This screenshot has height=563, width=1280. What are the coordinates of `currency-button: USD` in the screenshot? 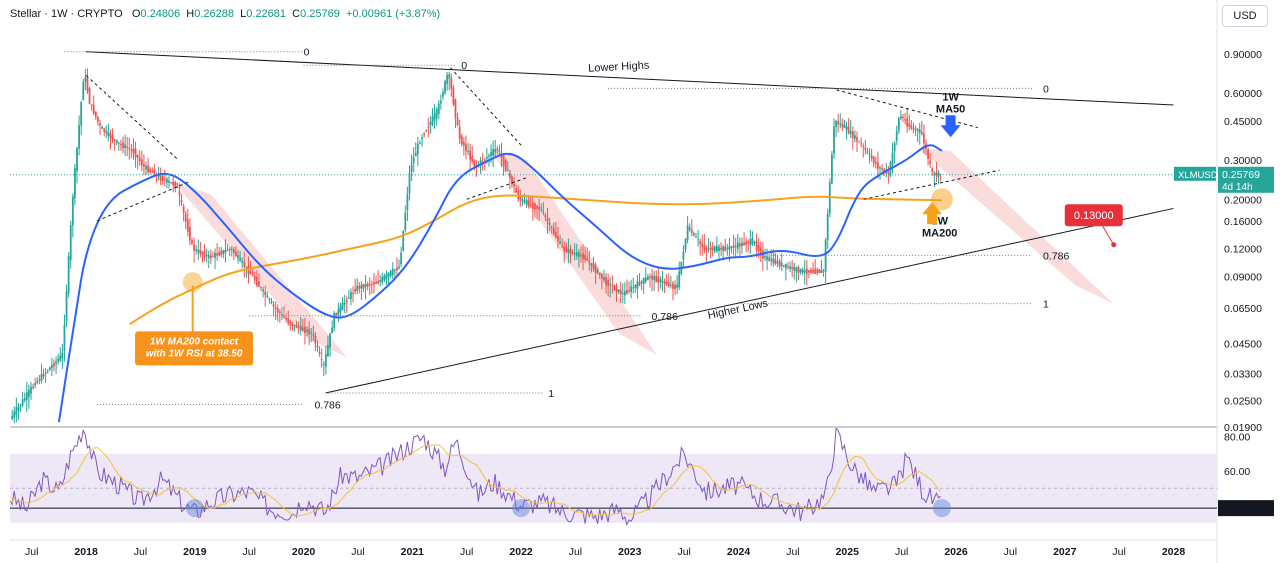 It's located at (1245, 16).